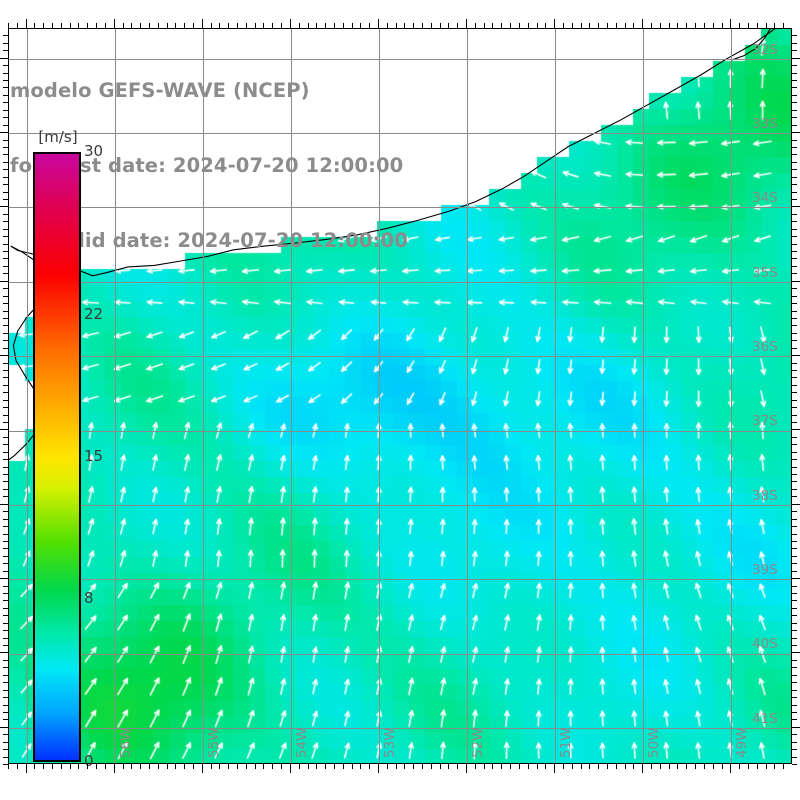  What do you see at coordinates (765, 421) in the screenshot?
I see `lat-tick-label: 37S` at bounding box center [765, 421].